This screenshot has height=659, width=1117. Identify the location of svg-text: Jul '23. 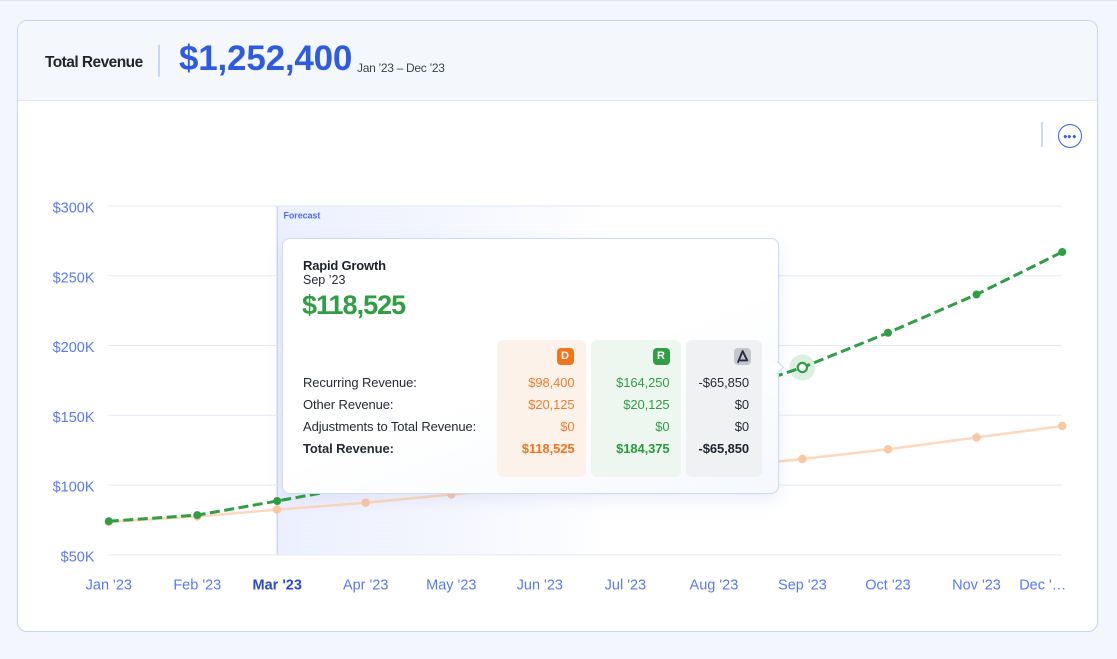
(625, 586).